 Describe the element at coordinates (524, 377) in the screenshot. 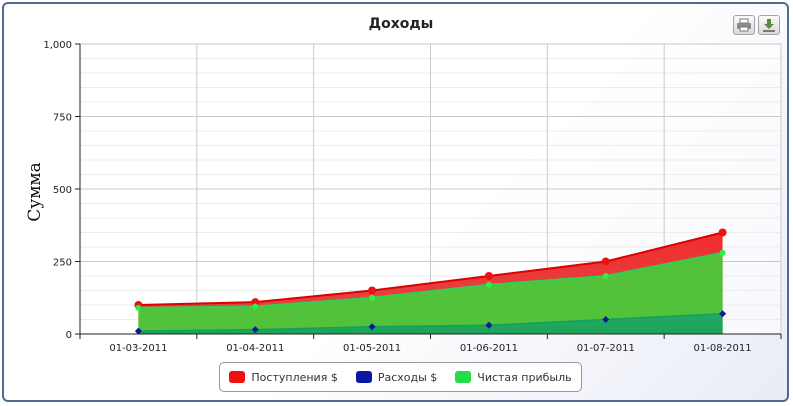

I see `legend-label-net-profit: Чистая прибыль` at that location.